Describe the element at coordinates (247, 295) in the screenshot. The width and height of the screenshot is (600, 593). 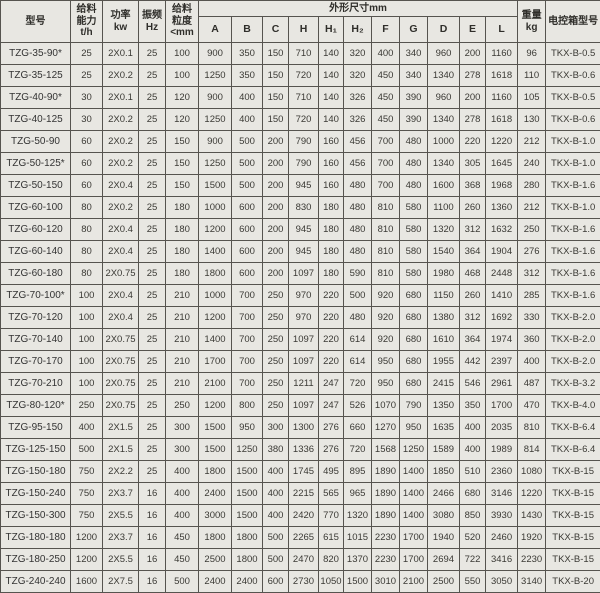
I see `cell-dim-b: 700` at that location.